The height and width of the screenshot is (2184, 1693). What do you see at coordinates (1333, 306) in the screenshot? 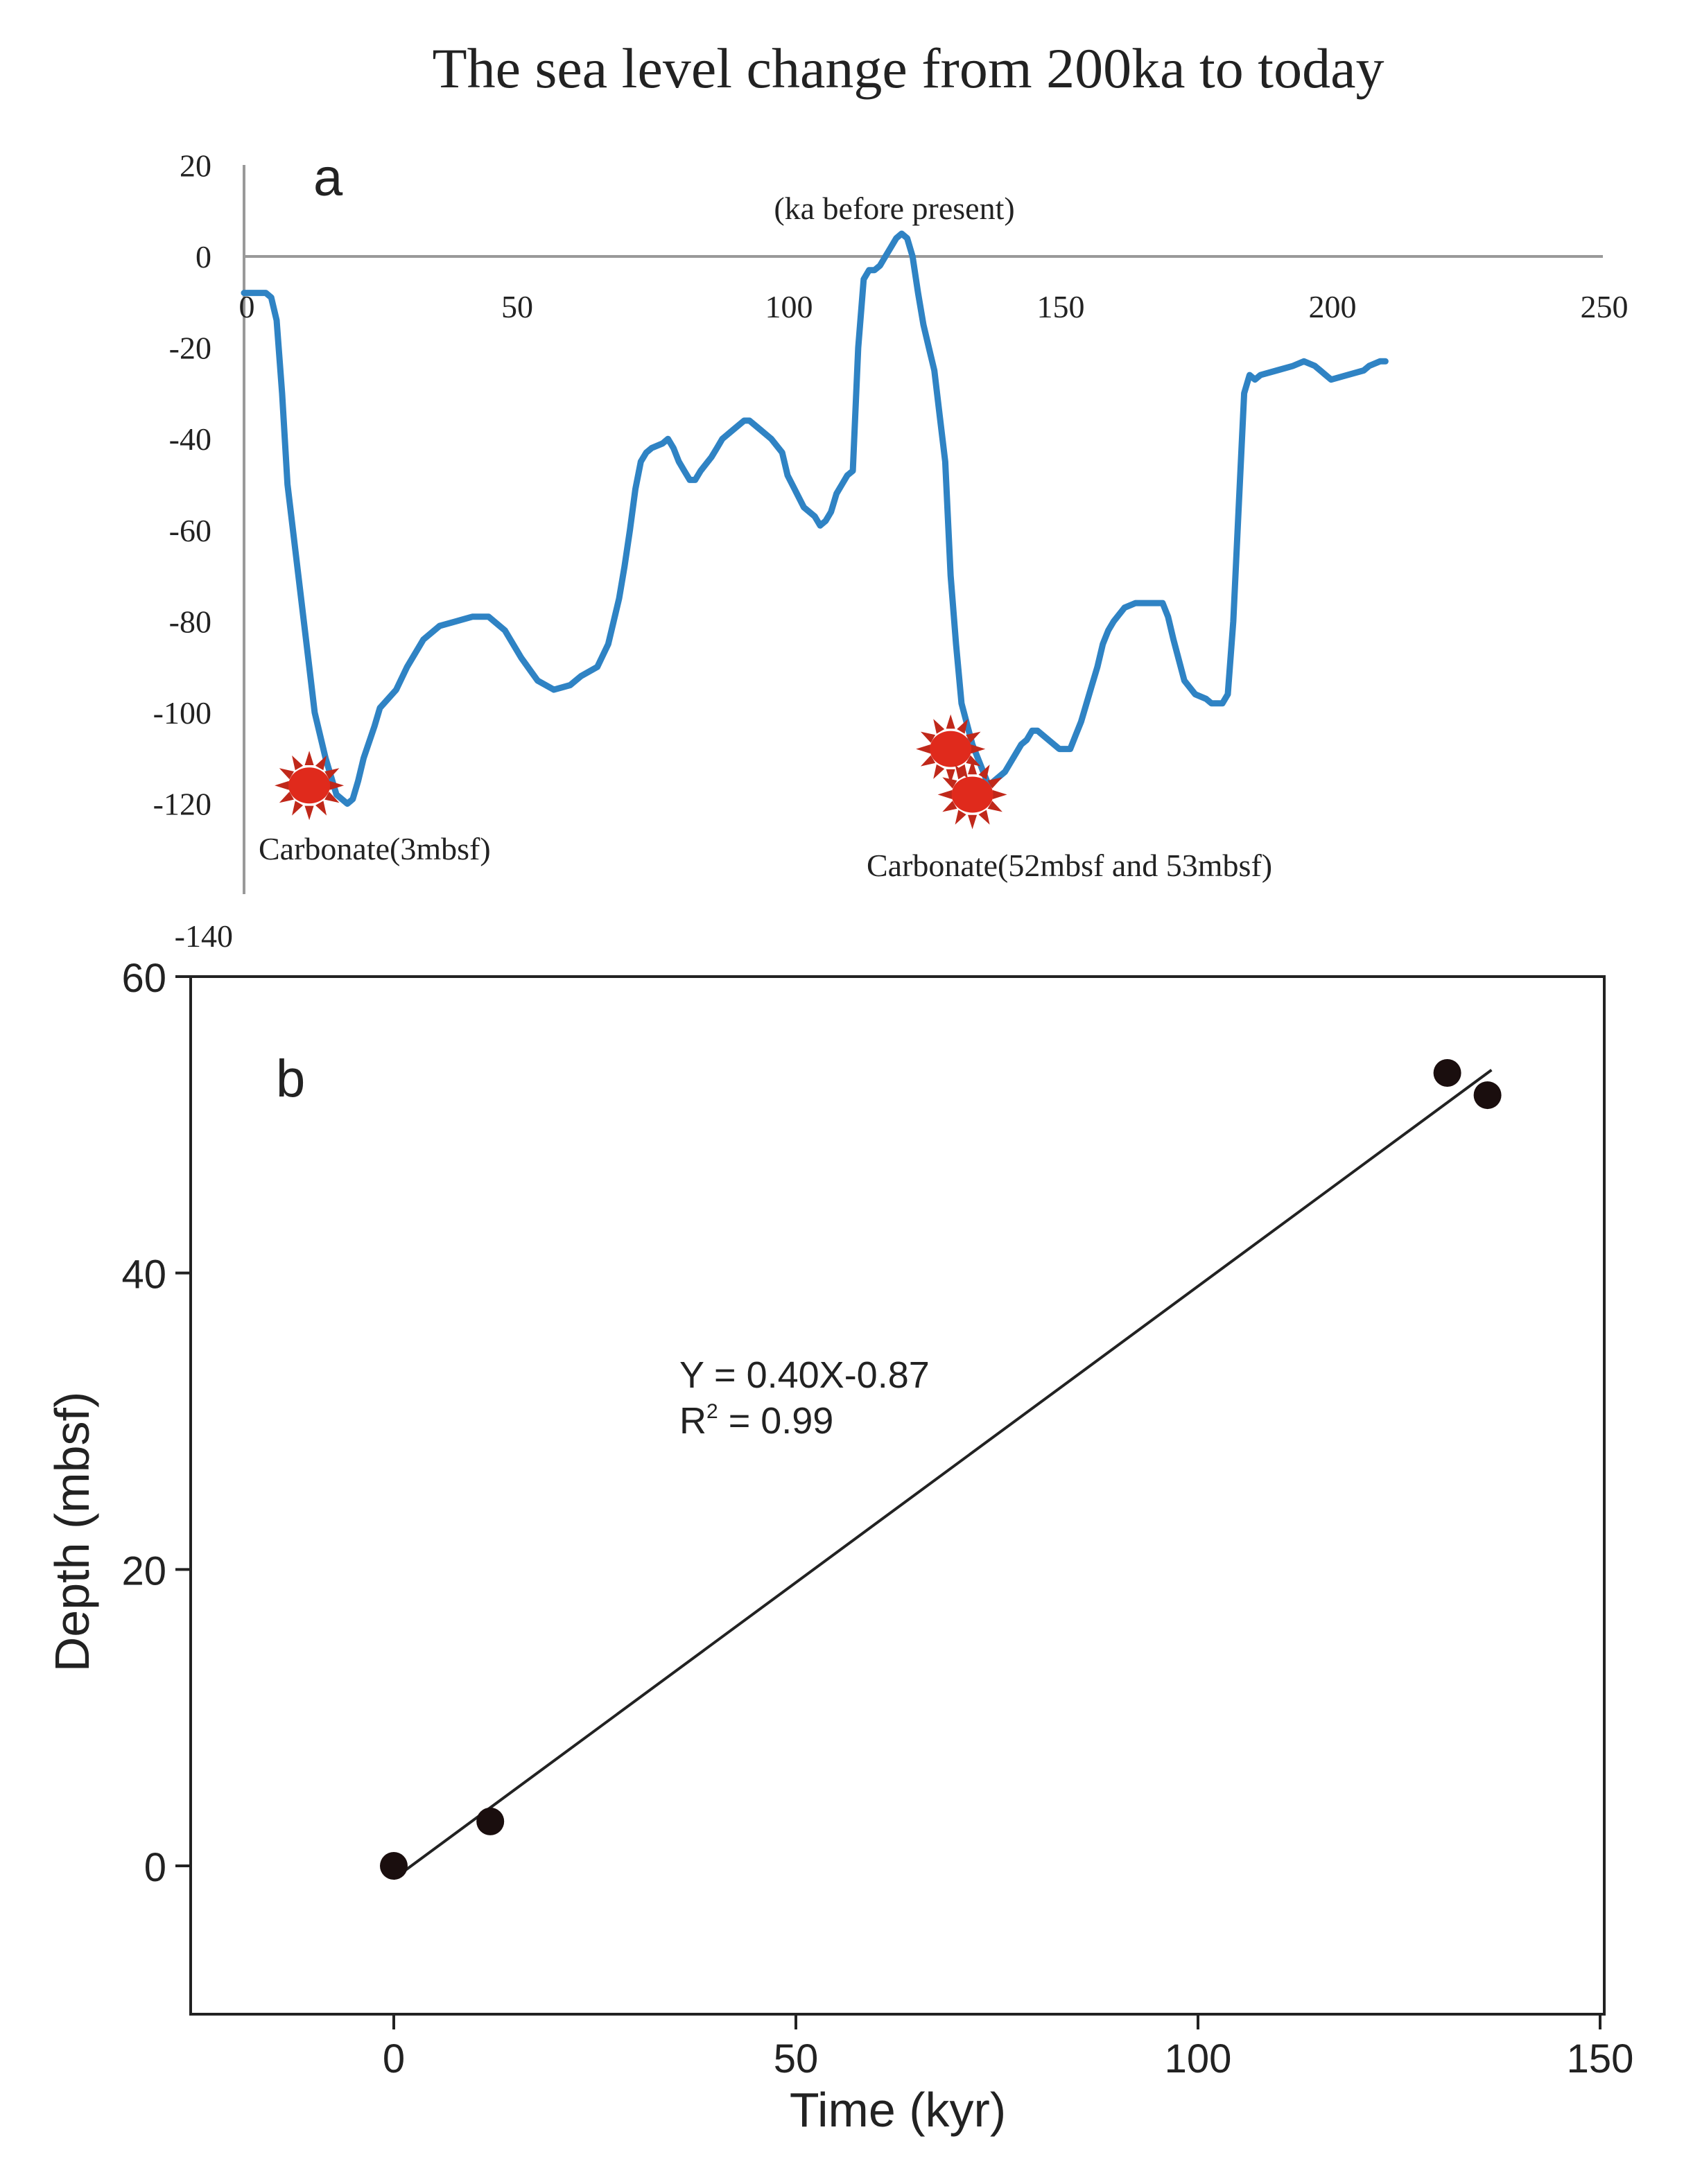
I see `panel-a-x-tick-label: 200` at bounding box center [1333, 306].